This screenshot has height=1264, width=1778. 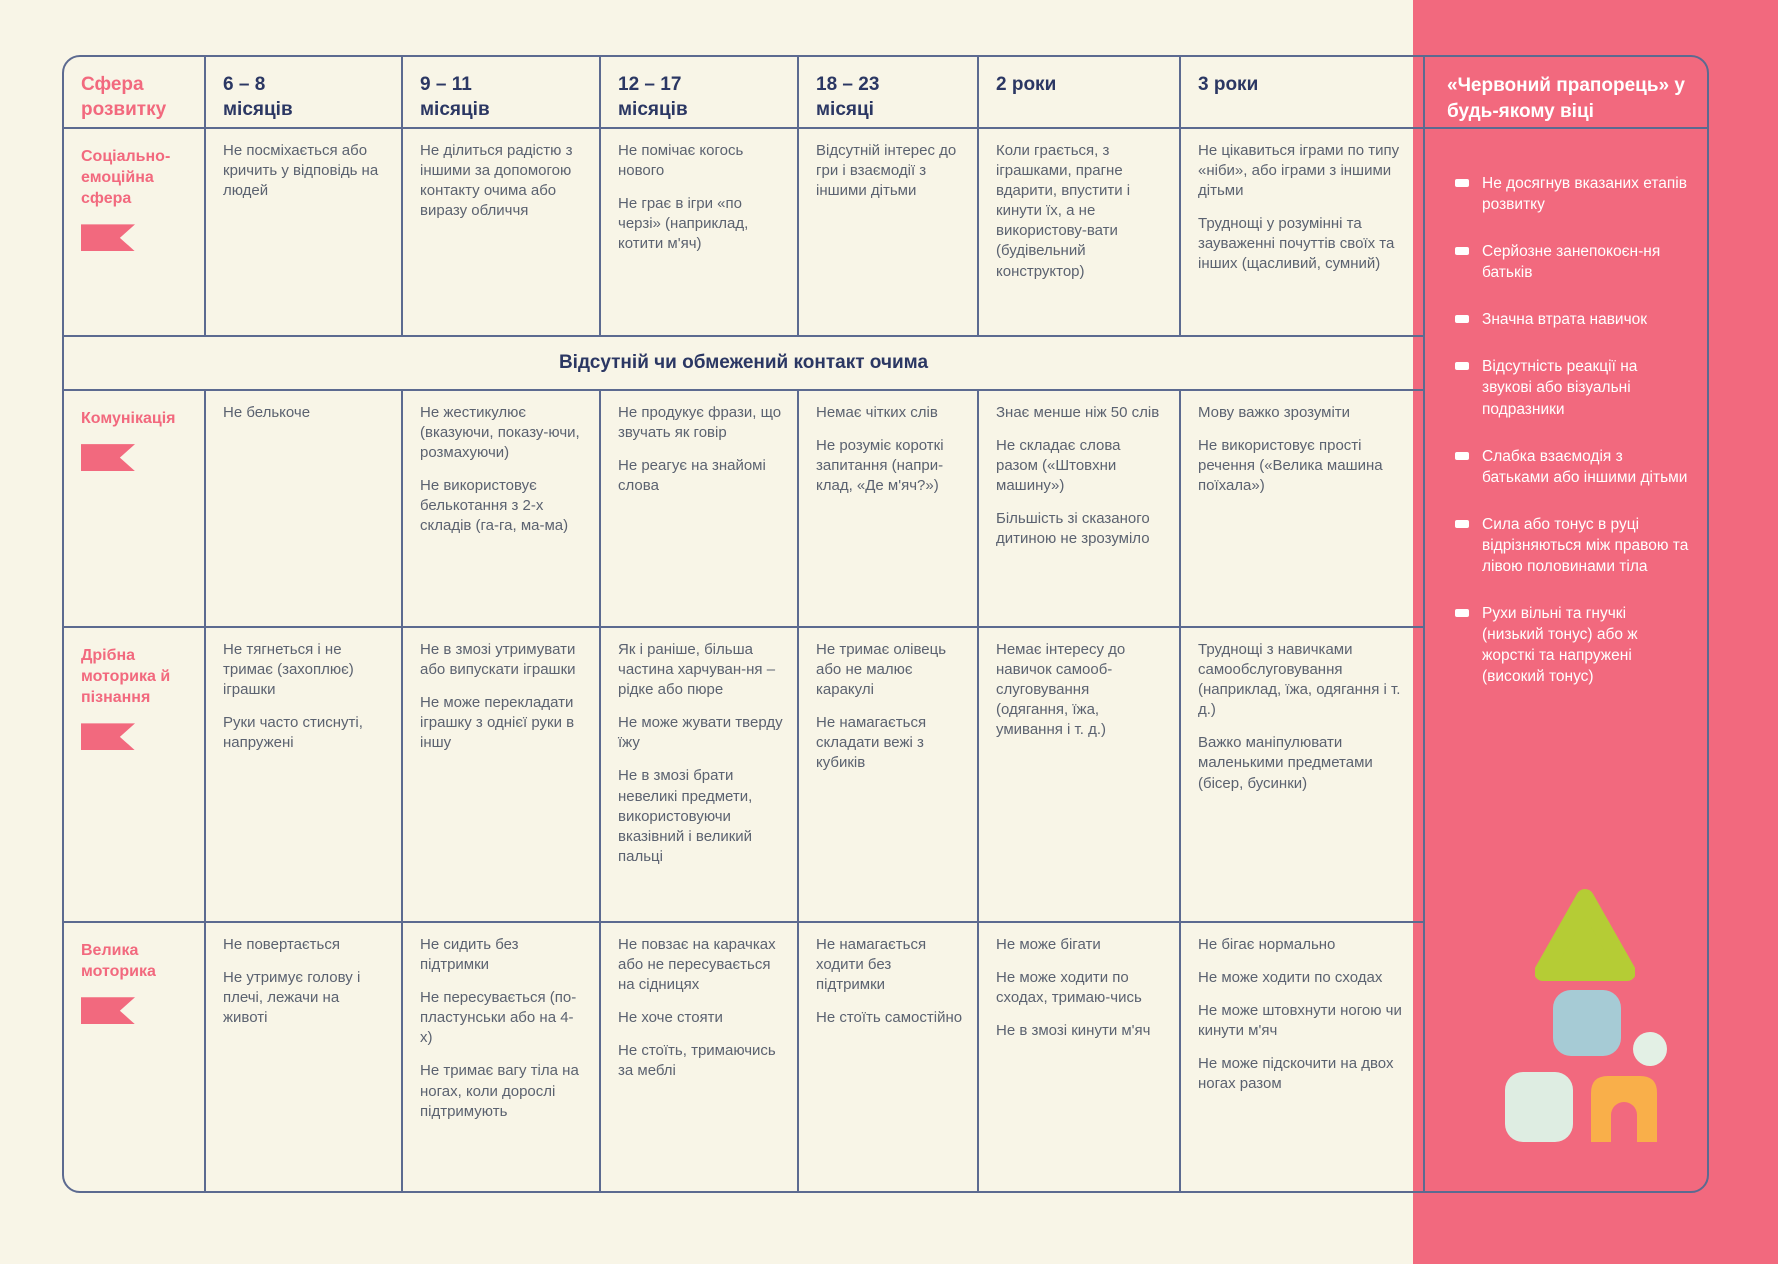 I want to click on cell-paragraph: Не сидить без підтримки, so click(x=469, y=955).